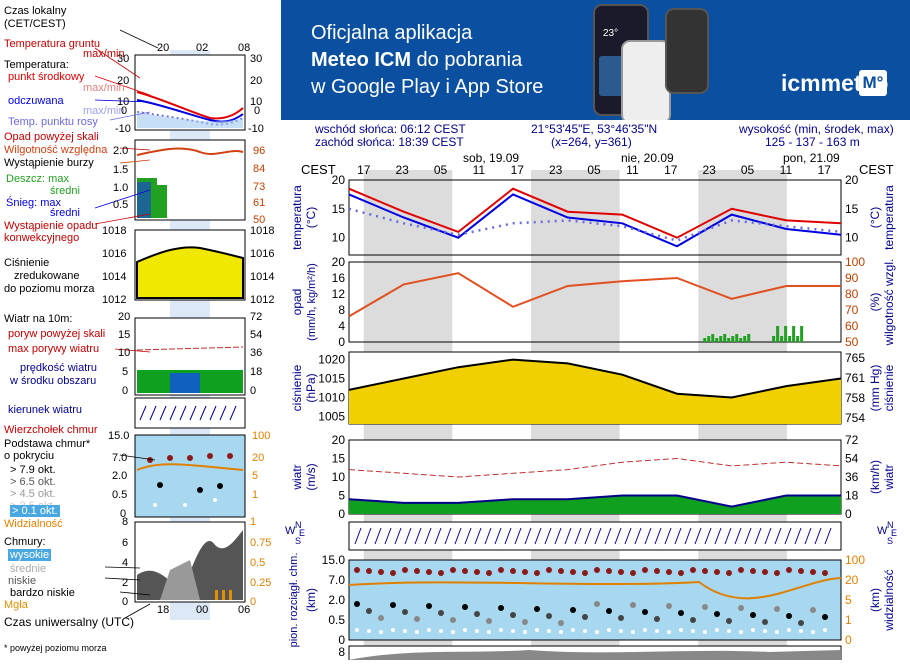 This screenshot has height=665, width=910. I want to click on cl-tick: 2, so click(125, 583).